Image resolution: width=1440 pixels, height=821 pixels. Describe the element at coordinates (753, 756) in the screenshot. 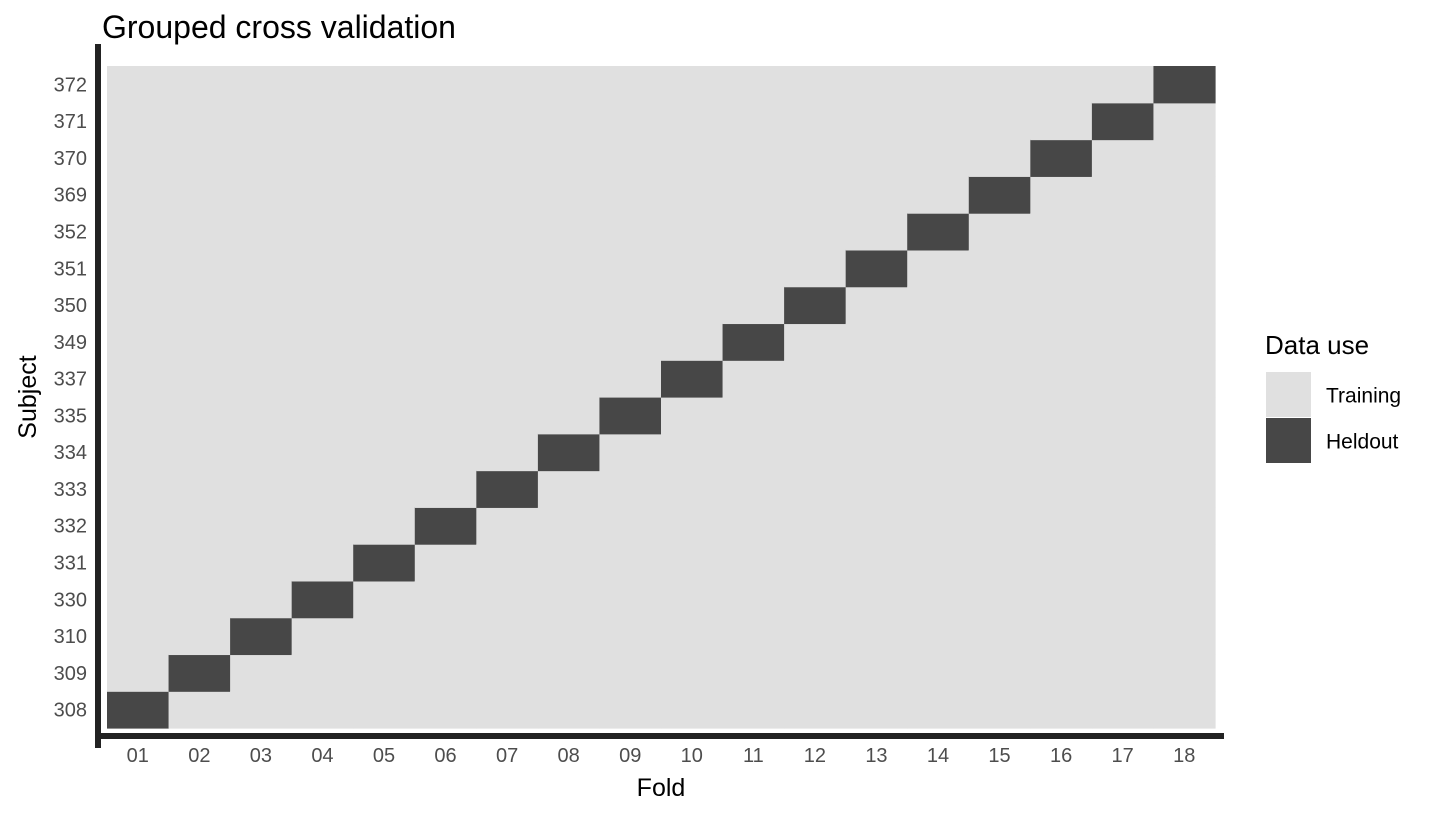

I see `x-tick-label: 11` at that location.